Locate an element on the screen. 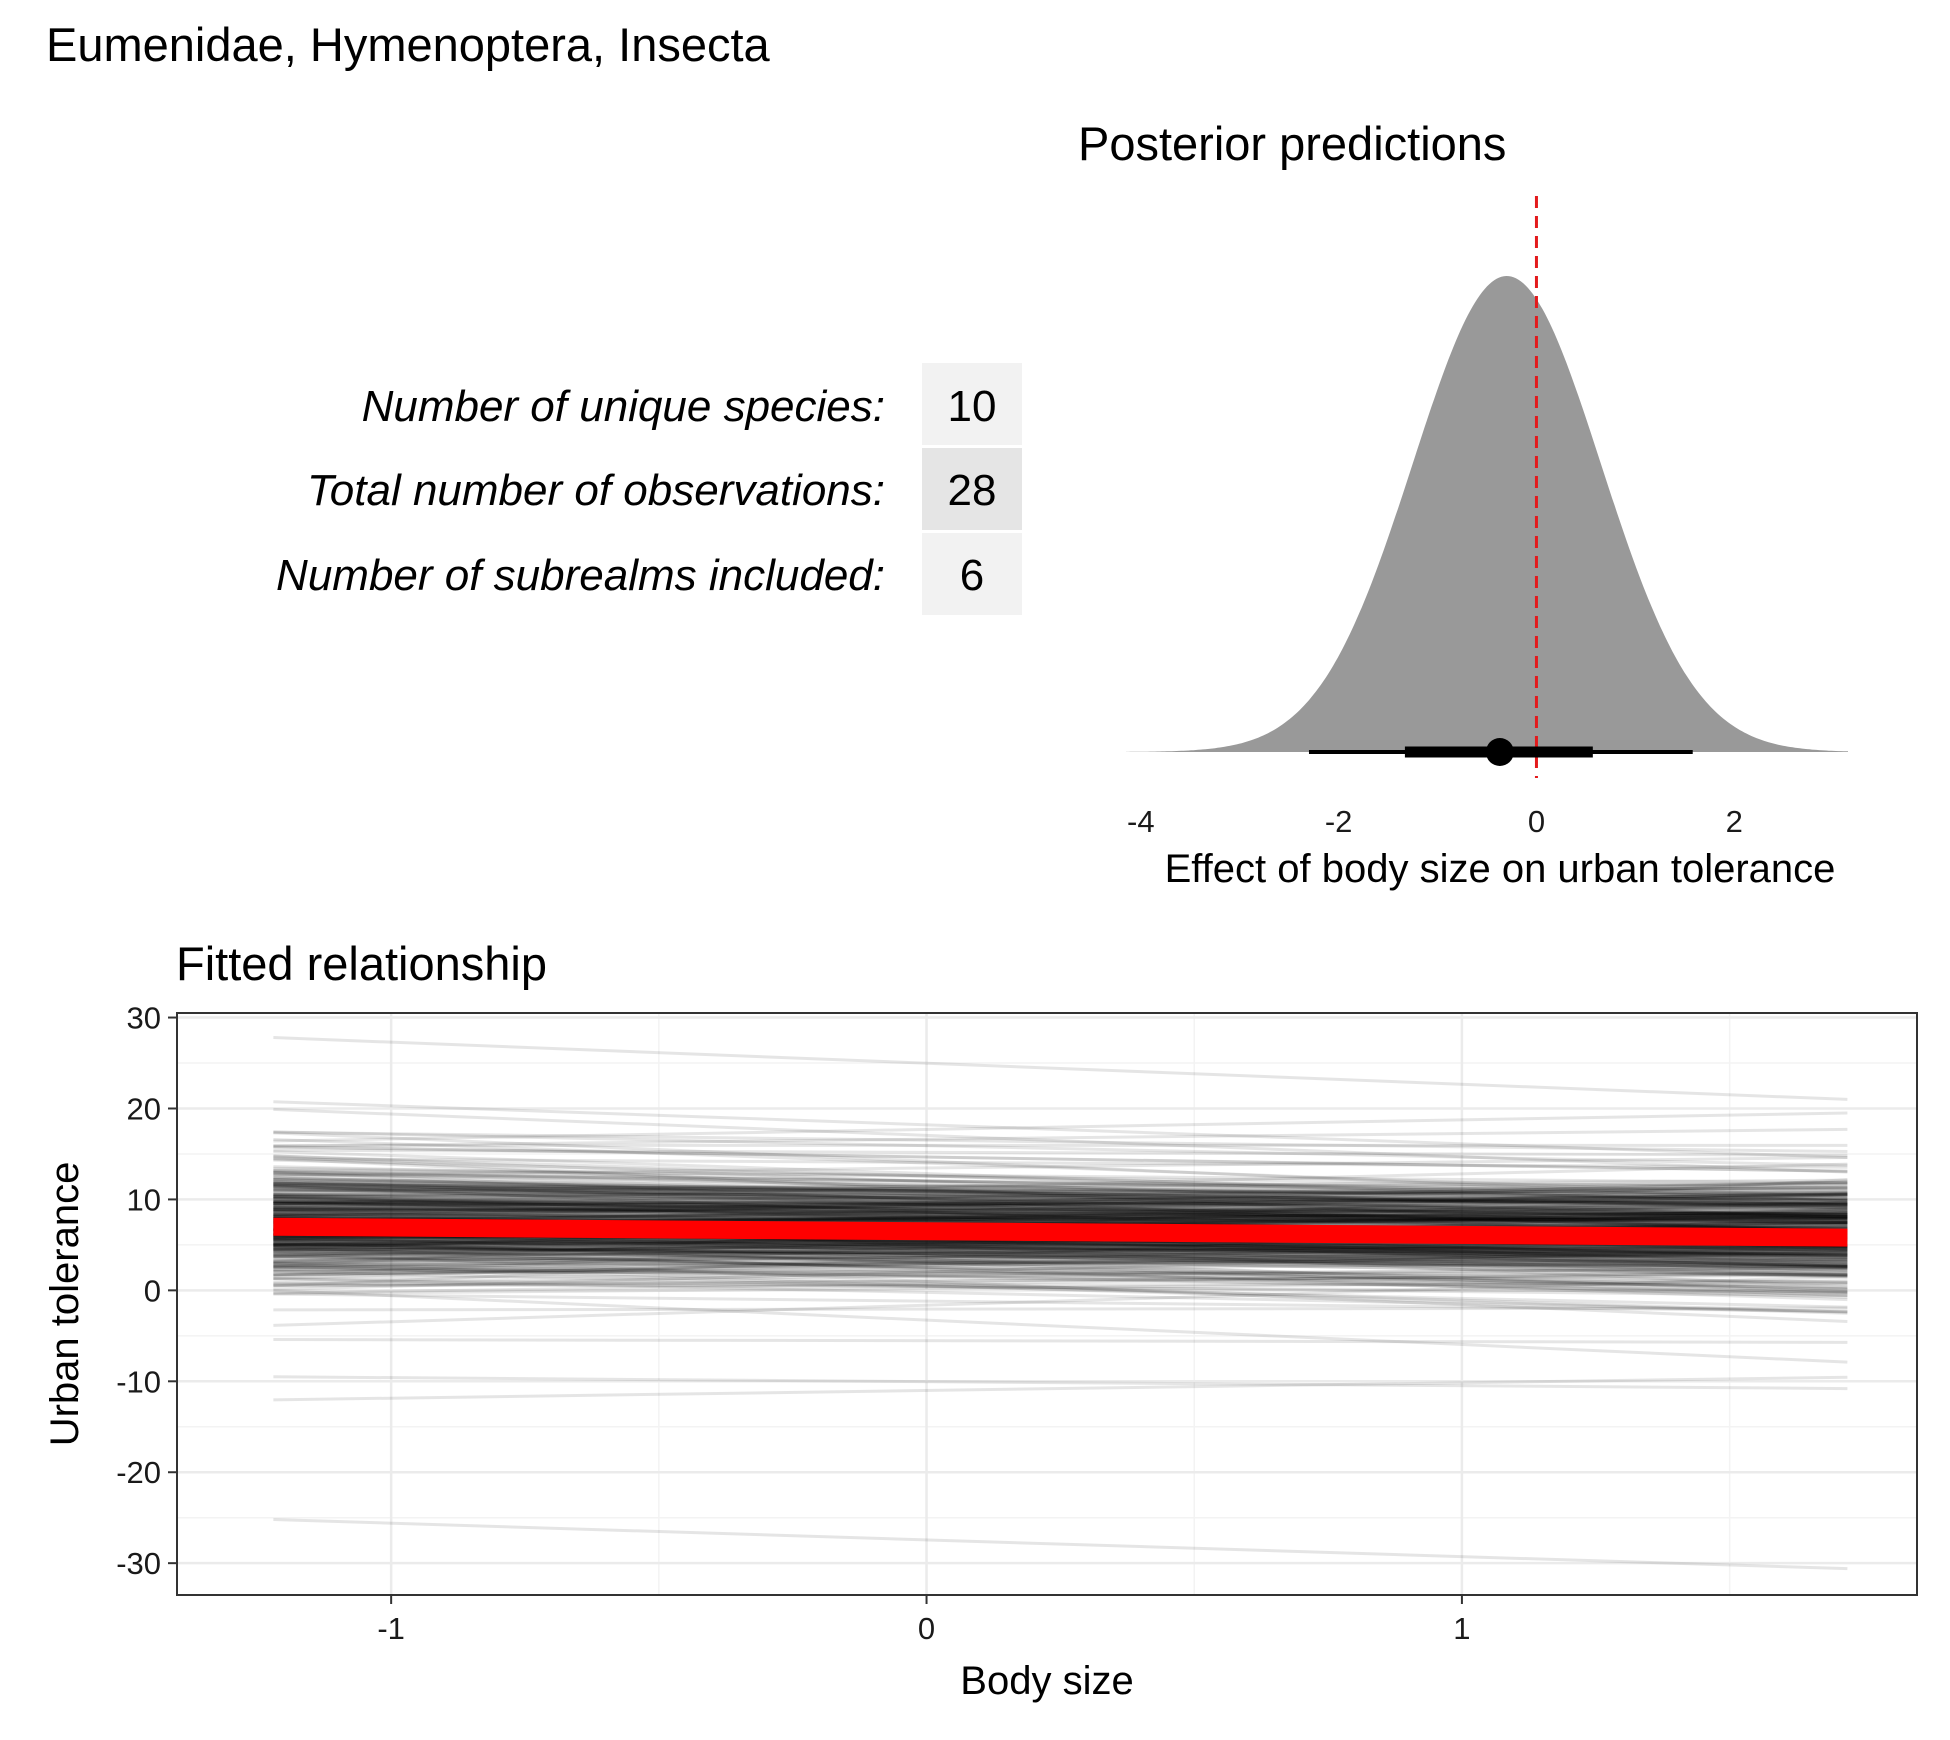  posterior-x-ticks: -4 -2 0 2 is located at coordinates (1435, 821).